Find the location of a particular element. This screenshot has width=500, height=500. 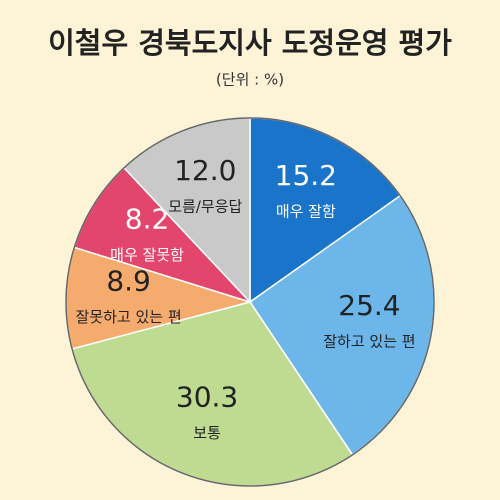

value-label: 12.0 is located at coordinates (205, 170).